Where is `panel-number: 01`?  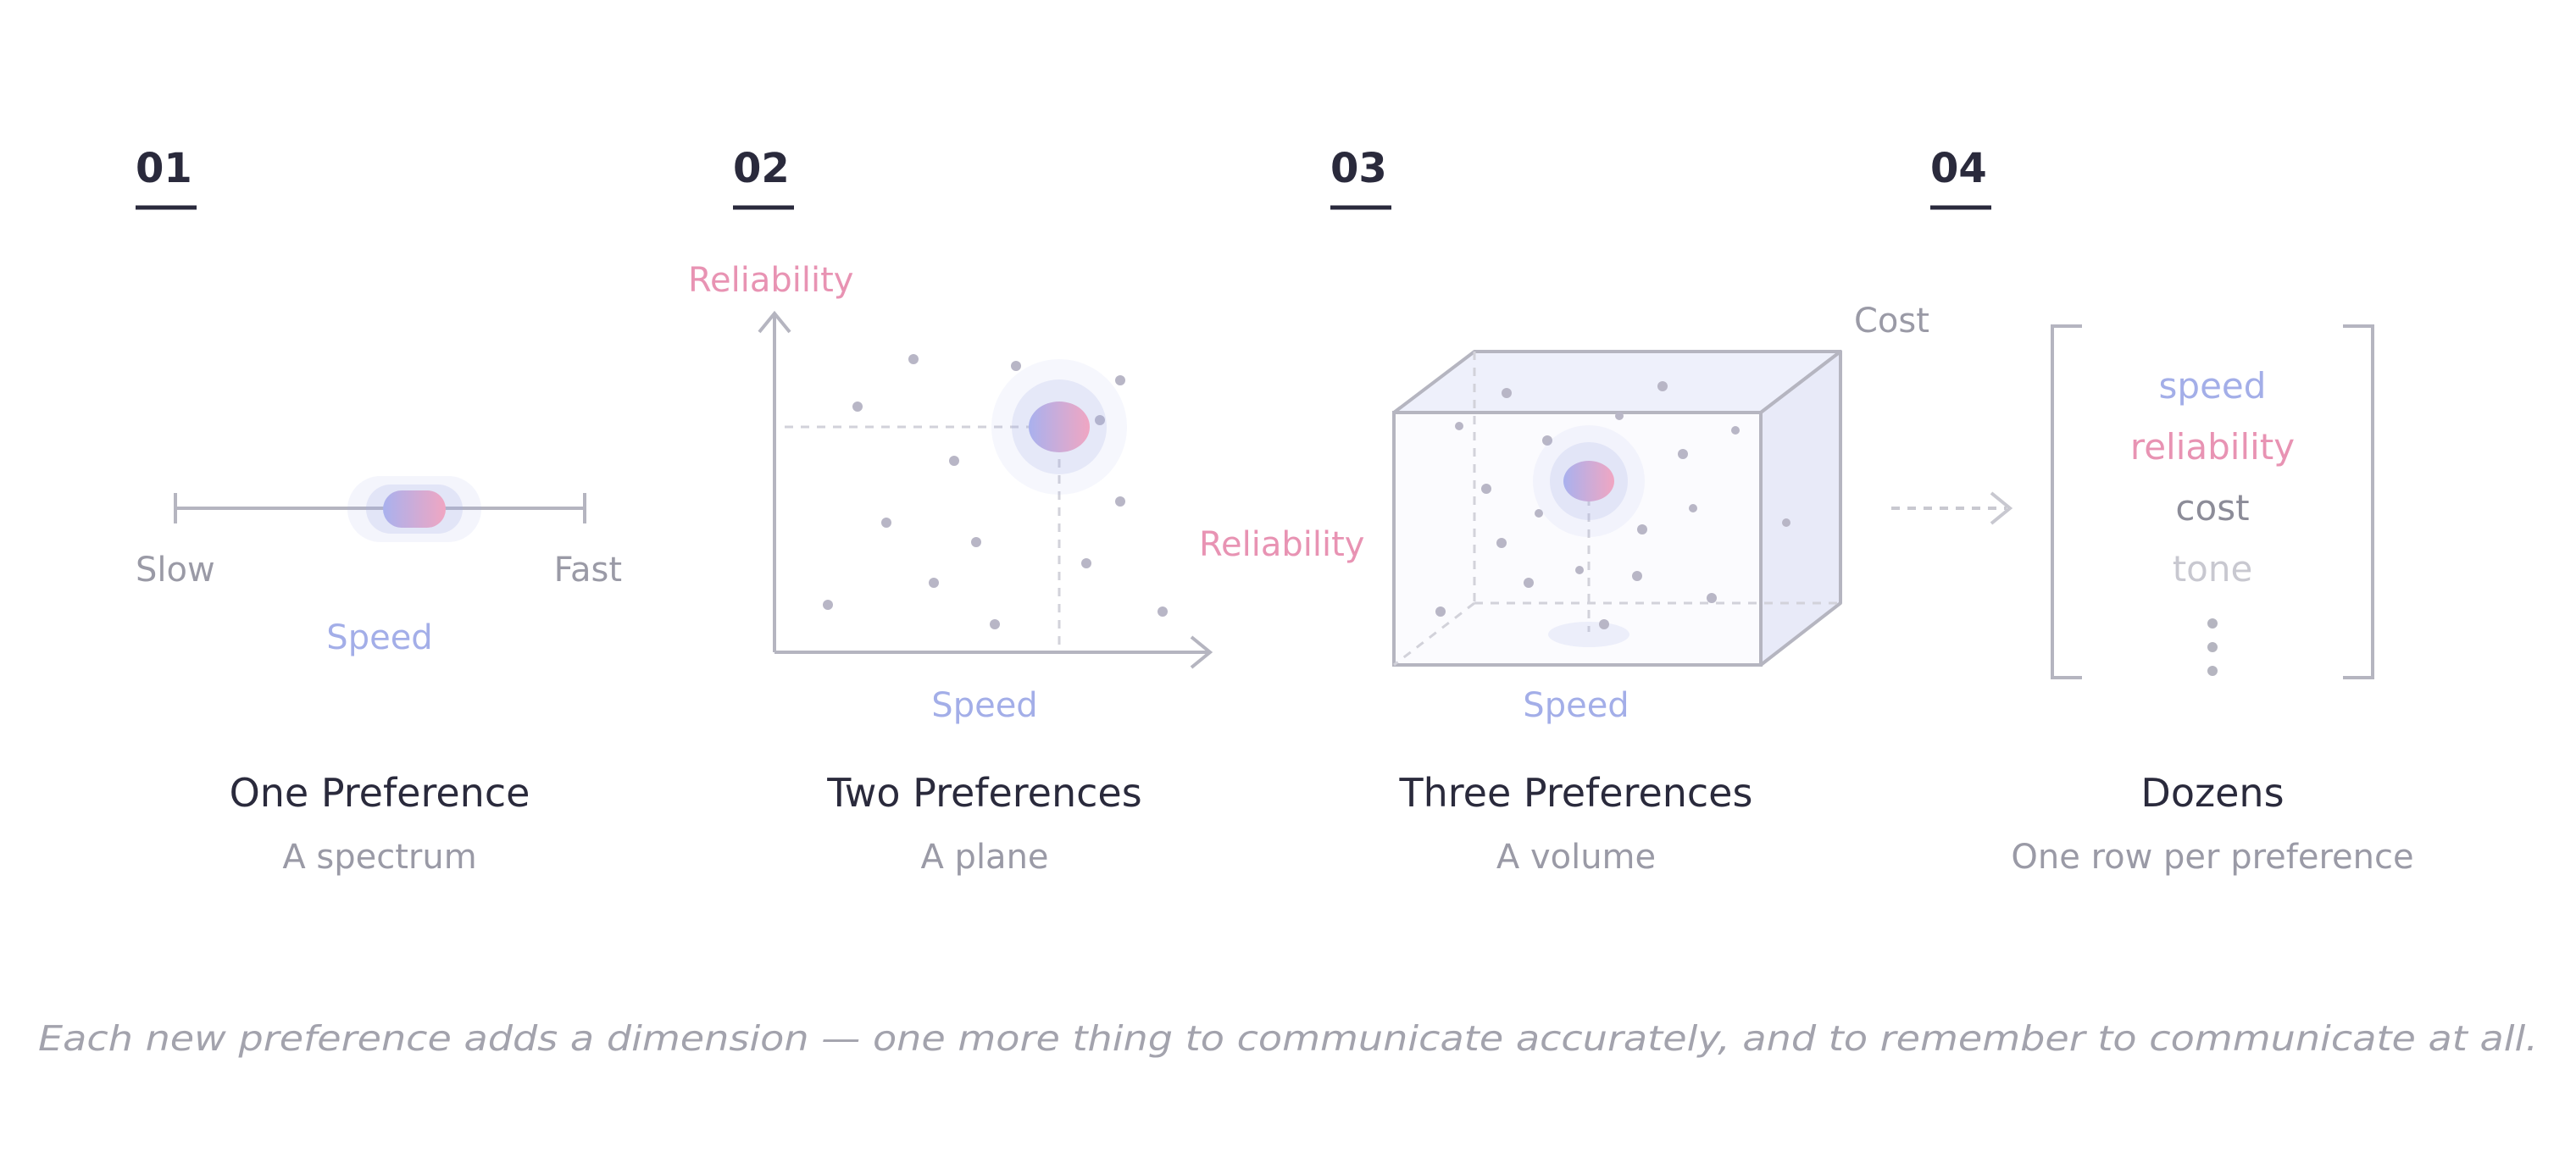
panel-number: 01 is located at coordinates (164, 168).